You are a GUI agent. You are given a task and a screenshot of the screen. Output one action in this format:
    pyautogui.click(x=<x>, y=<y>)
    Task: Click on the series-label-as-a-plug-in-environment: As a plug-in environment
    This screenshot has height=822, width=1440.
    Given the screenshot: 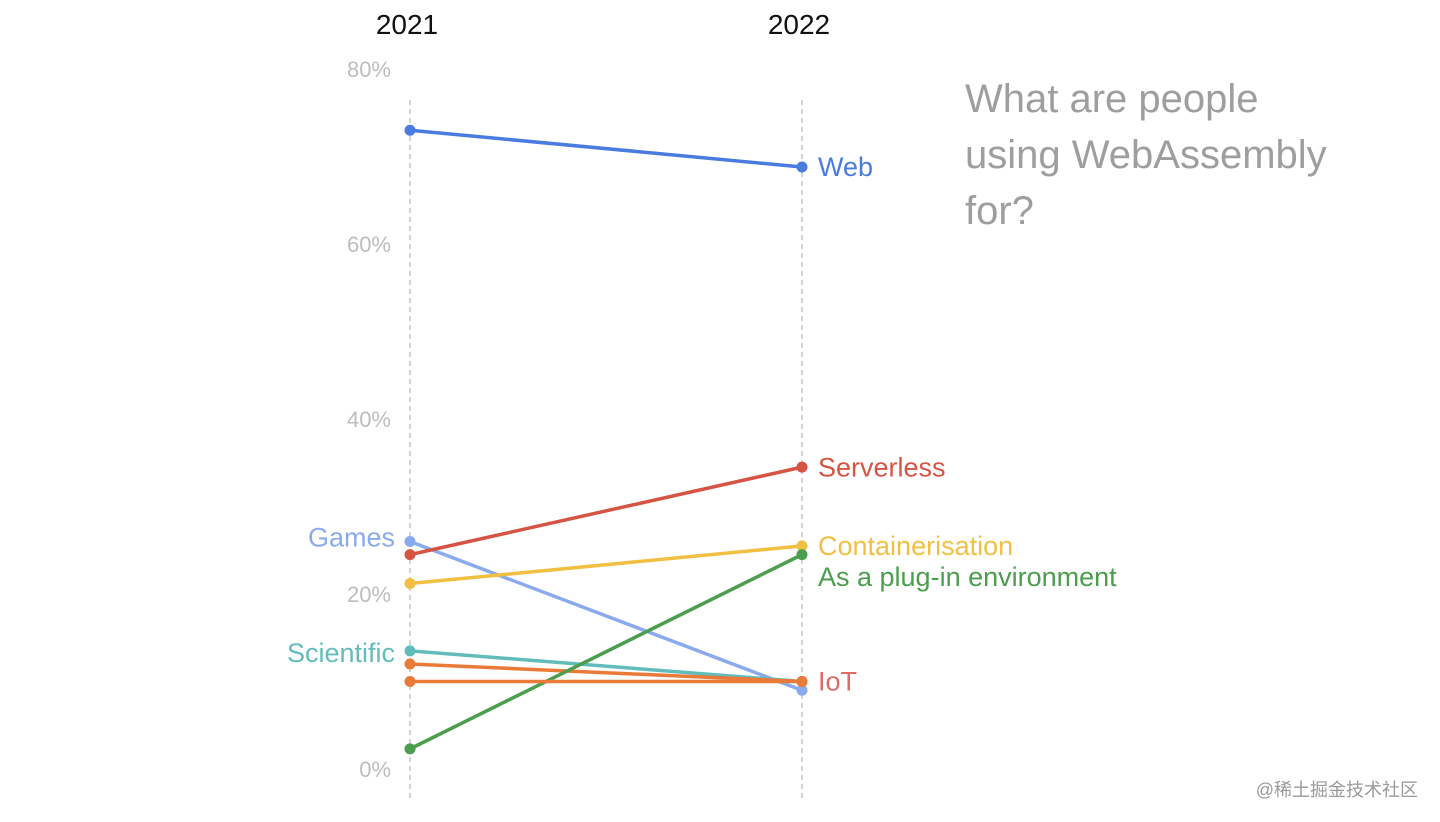 What is the action you would take?
    pyautogui.click(x=967, y=577)
    